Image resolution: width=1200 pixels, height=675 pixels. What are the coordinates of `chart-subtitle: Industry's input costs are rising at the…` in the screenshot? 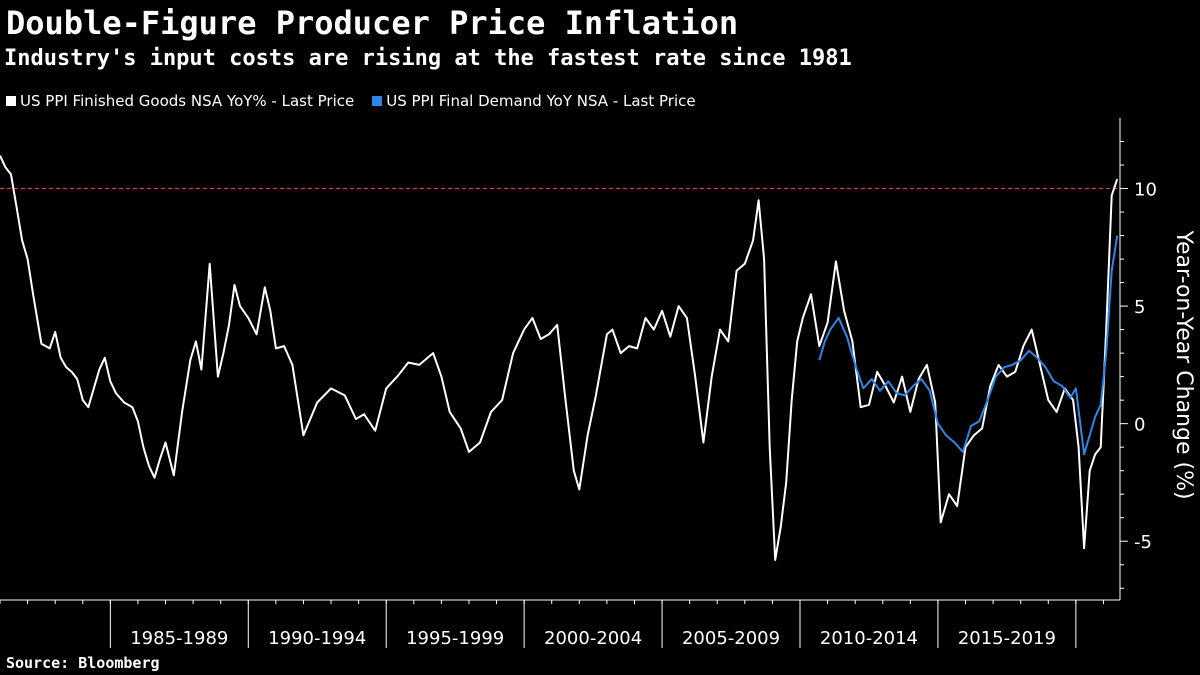 It's located at (428, 58).